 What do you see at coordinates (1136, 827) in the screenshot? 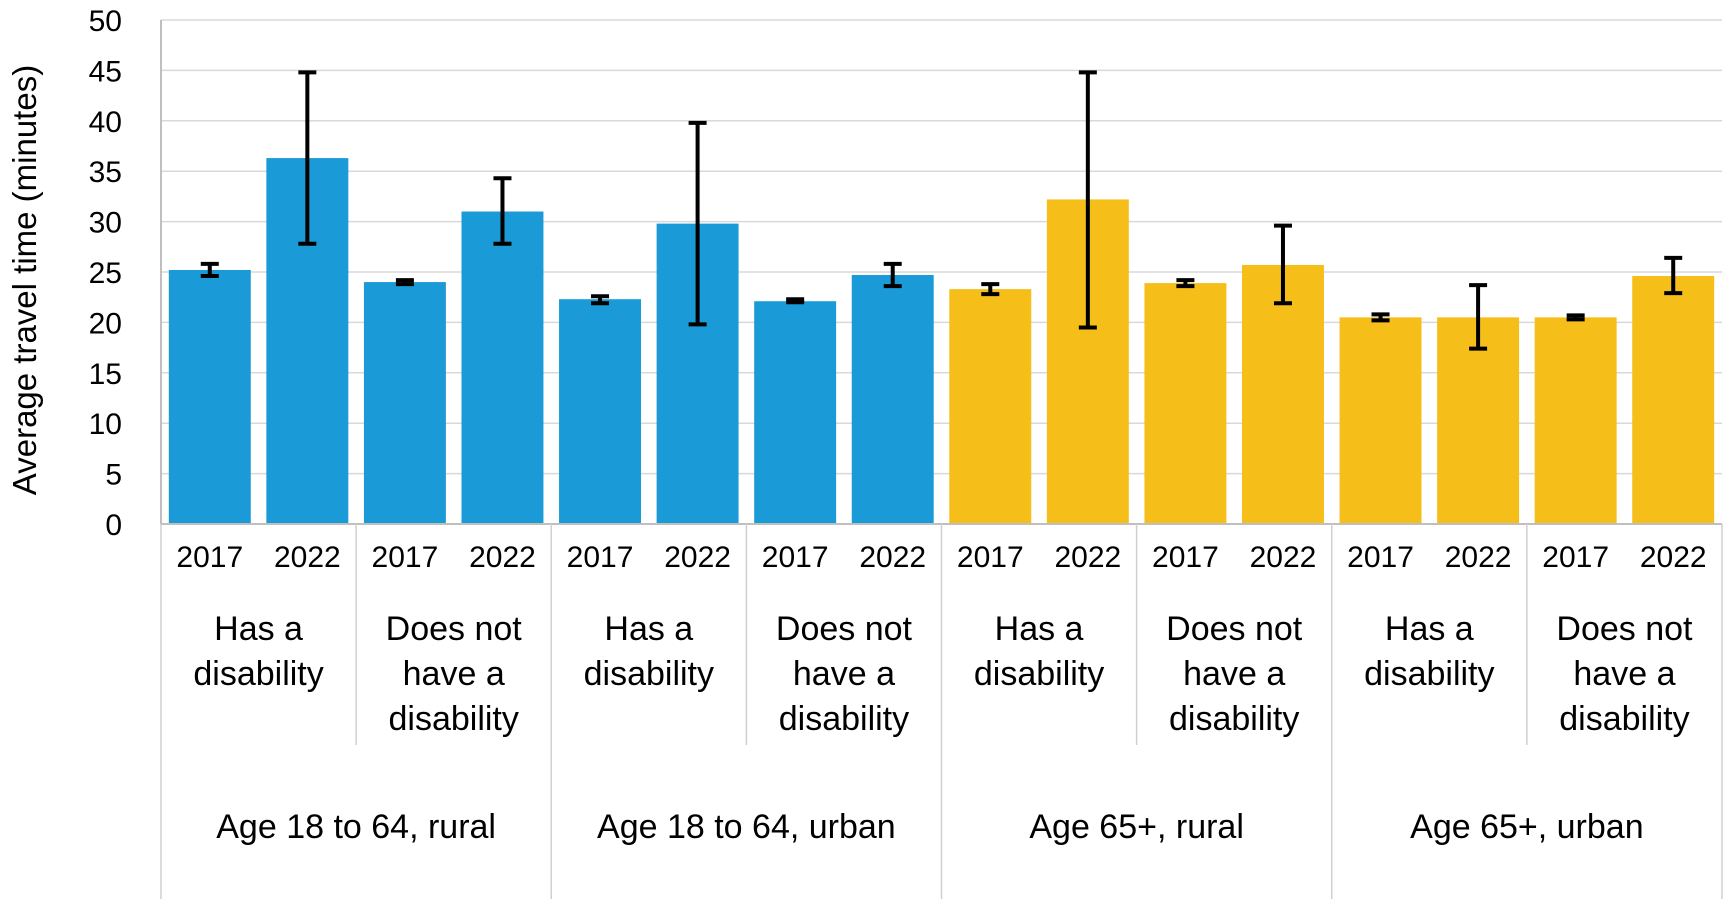
I see `group-label: Age 65+, rural` at bounding box center [1136, 827].